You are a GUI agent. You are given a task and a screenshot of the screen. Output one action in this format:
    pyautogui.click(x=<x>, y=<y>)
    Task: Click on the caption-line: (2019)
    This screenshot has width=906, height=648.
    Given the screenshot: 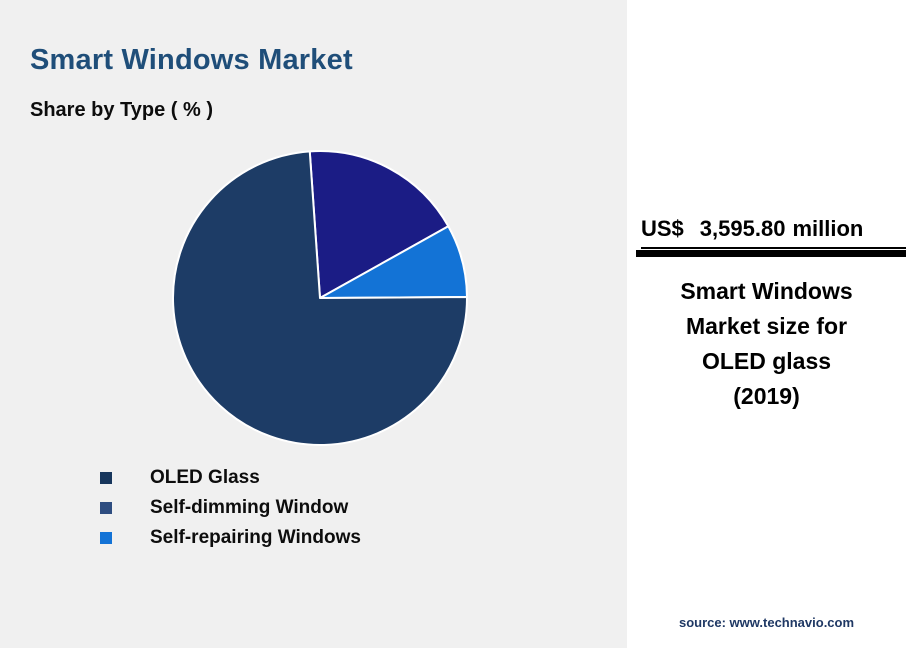 What is the action you would take?
    pyautogui.click(x=766, y=396)
    